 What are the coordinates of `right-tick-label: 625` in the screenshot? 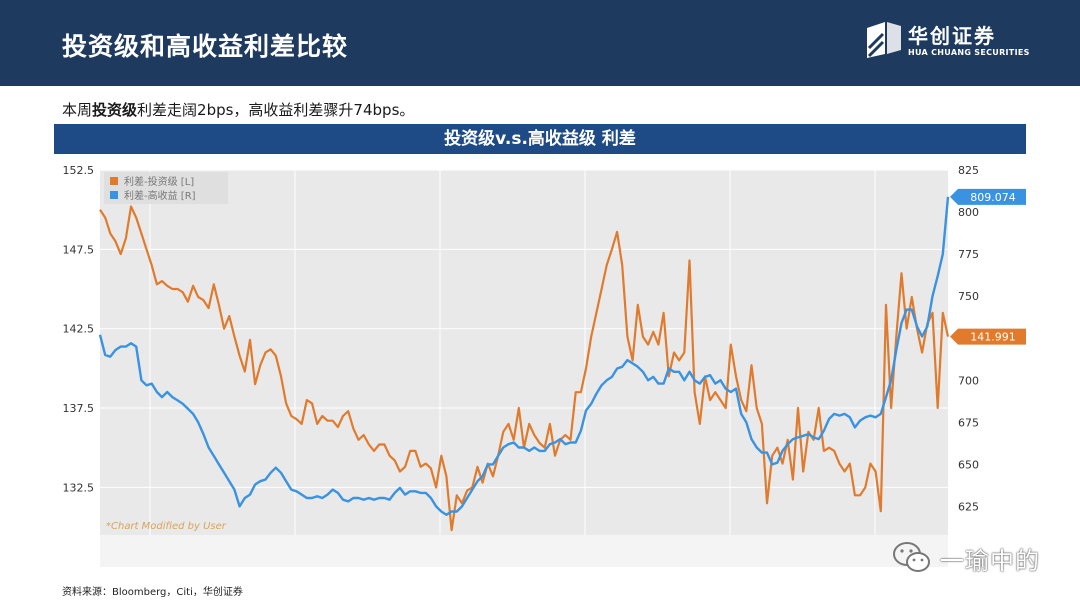 It's located at (968, 506).